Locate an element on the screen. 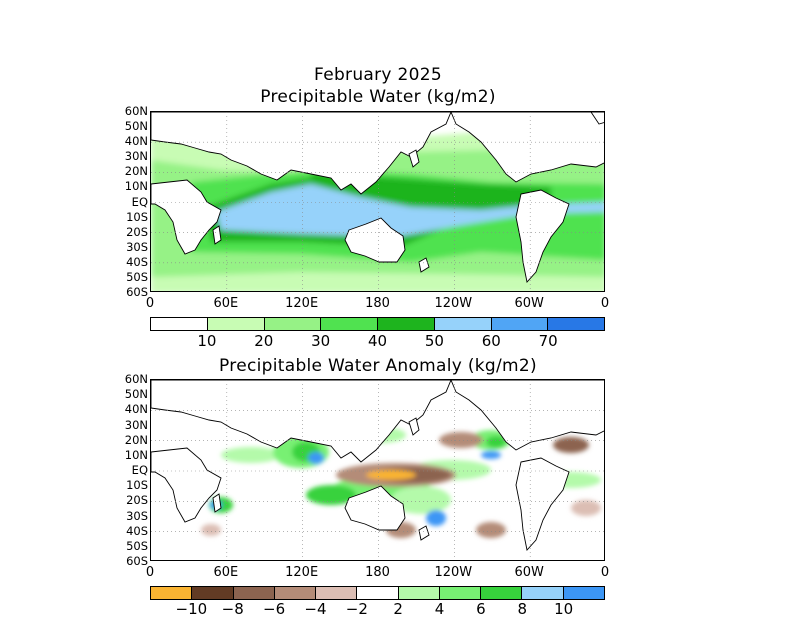  top-lon-label: 60W is located at coordinates (529, 303).